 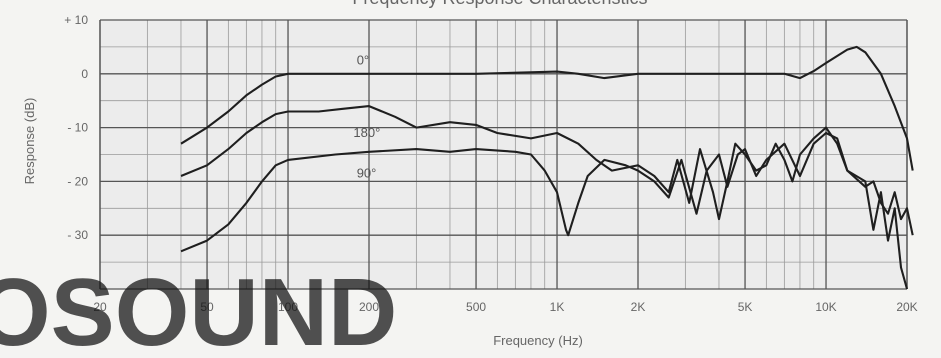 What do you see at coordinates (84, 74) in the screenshot?
I see `y-tick-label: 0` at bounding box center [84, 74].